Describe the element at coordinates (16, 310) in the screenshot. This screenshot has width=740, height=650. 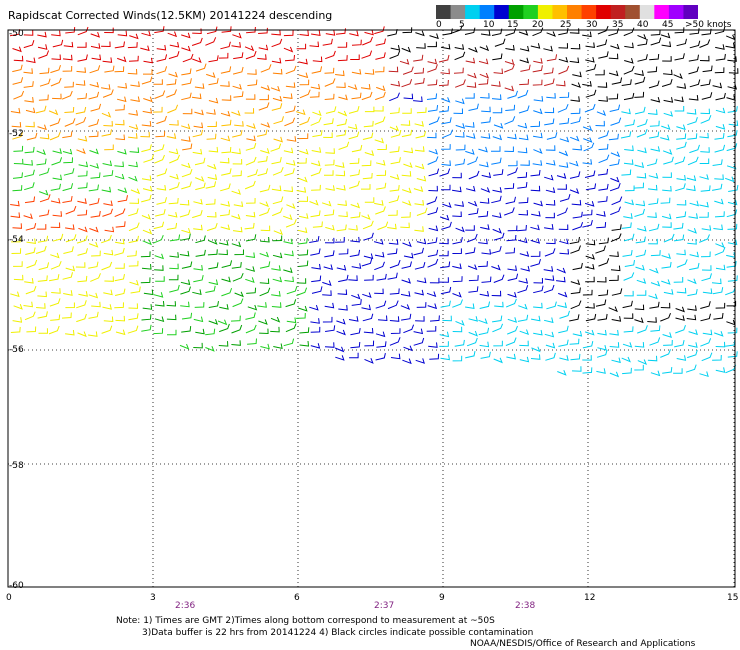
I see `latitude-labels: -50 -52 -54 -56 -58 -60` at that location.